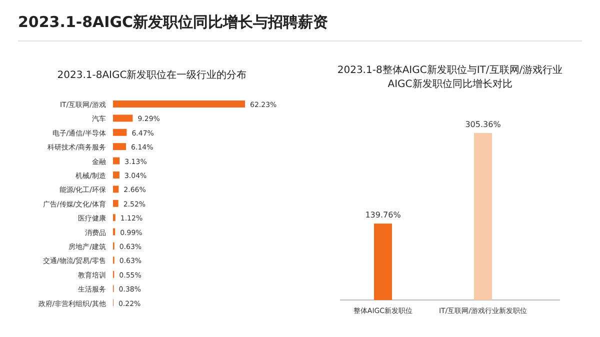  Describe the element at coordinates (450, 78) in the screenshot. I see `chart-title: 2023.1-8整体AIGC新发职位与IT/互联网/游戏行业AIGC新发职位同比增长对比` at that location.